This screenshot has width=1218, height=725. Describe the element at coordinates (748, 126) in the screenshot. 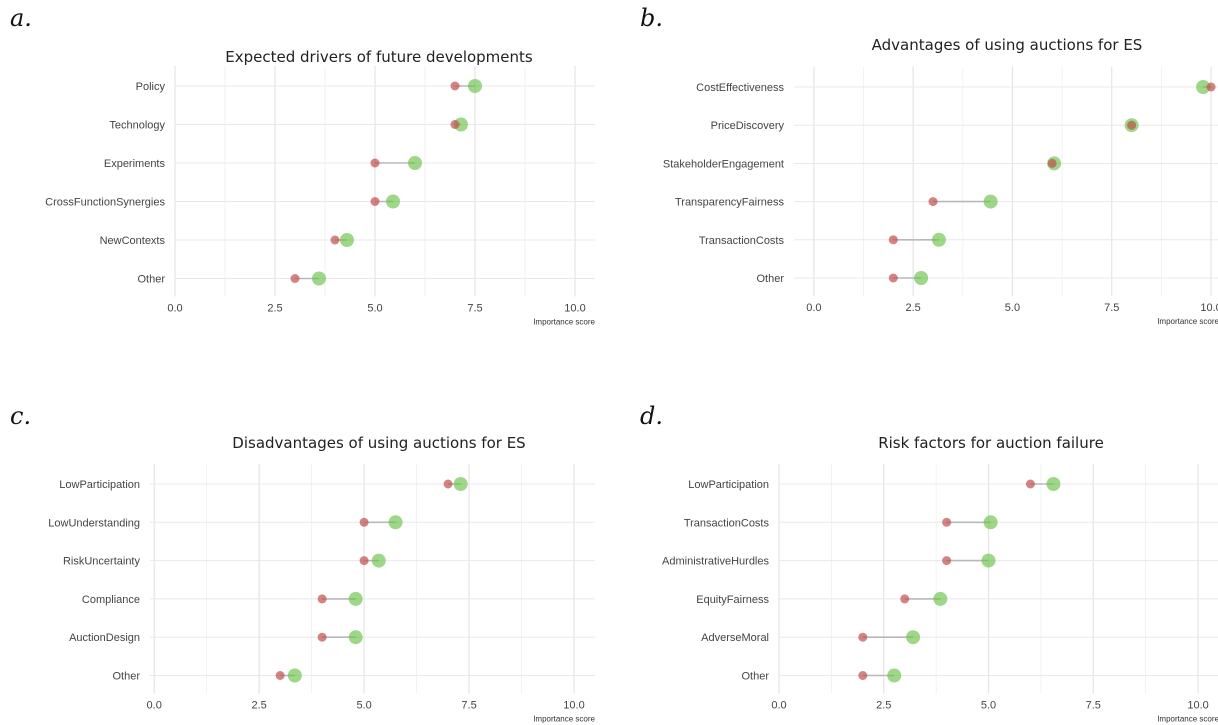

I see `panel-b-category-label: PriceDiscovery` at that location.